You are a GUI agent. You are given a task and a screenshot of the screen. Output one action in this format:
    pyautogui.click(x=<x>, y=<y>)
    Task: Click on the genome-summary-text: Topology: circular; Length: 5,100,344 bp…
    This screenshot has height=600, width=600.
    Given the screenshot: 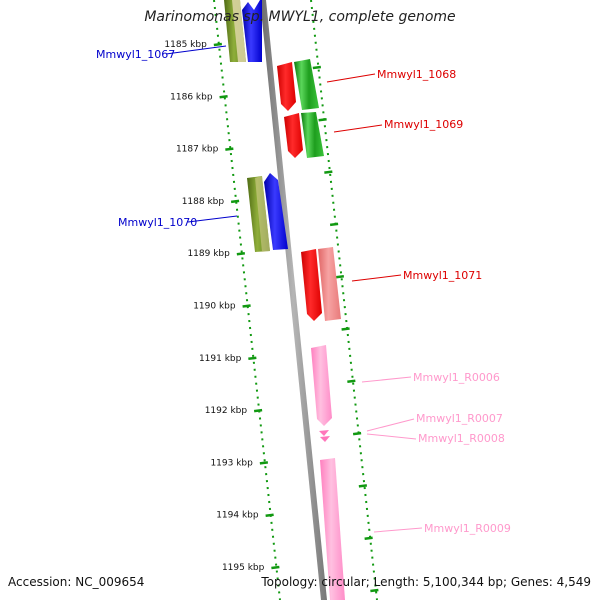 What is the action you would take?
    pyautogui.click(x=426, y=582)
    